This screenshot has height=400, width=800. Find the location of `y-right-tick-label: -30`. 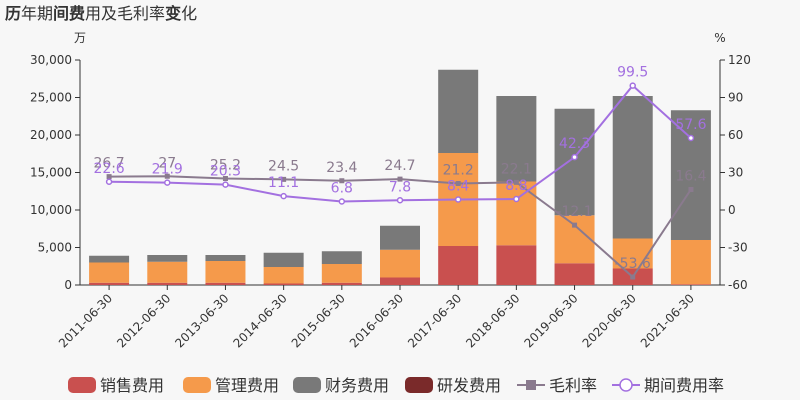

y-right-tick-label: -30 is located at coordinates (738, 248).